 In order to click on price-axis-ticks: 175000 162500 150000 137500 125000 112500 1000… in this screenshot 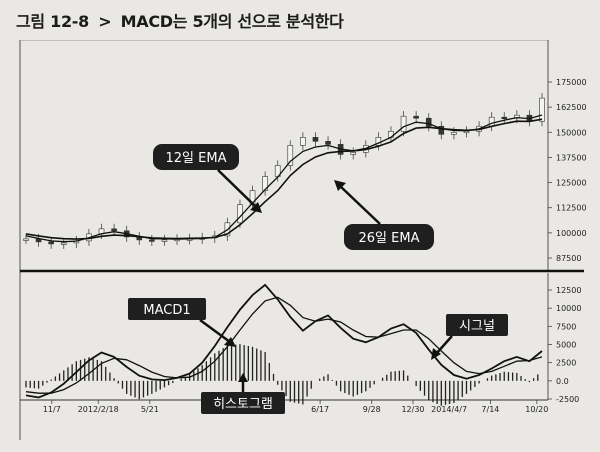, I will do `click(567, 170)`.